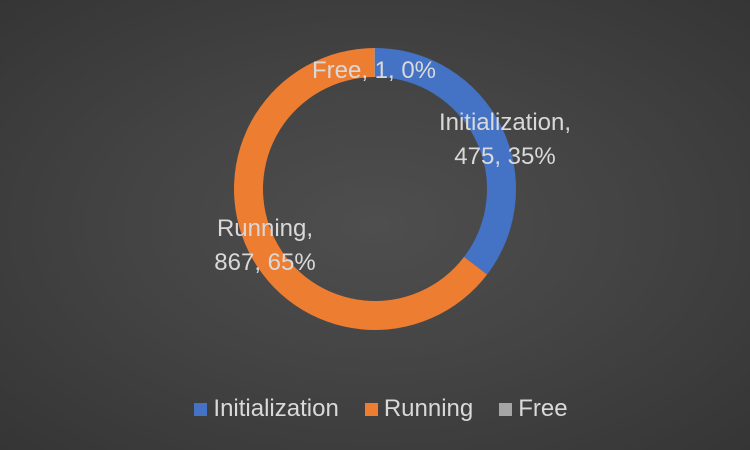 The image size is (750, 450). I want to click on data-label-free: Free, 1, 0%, so click(374, 71).